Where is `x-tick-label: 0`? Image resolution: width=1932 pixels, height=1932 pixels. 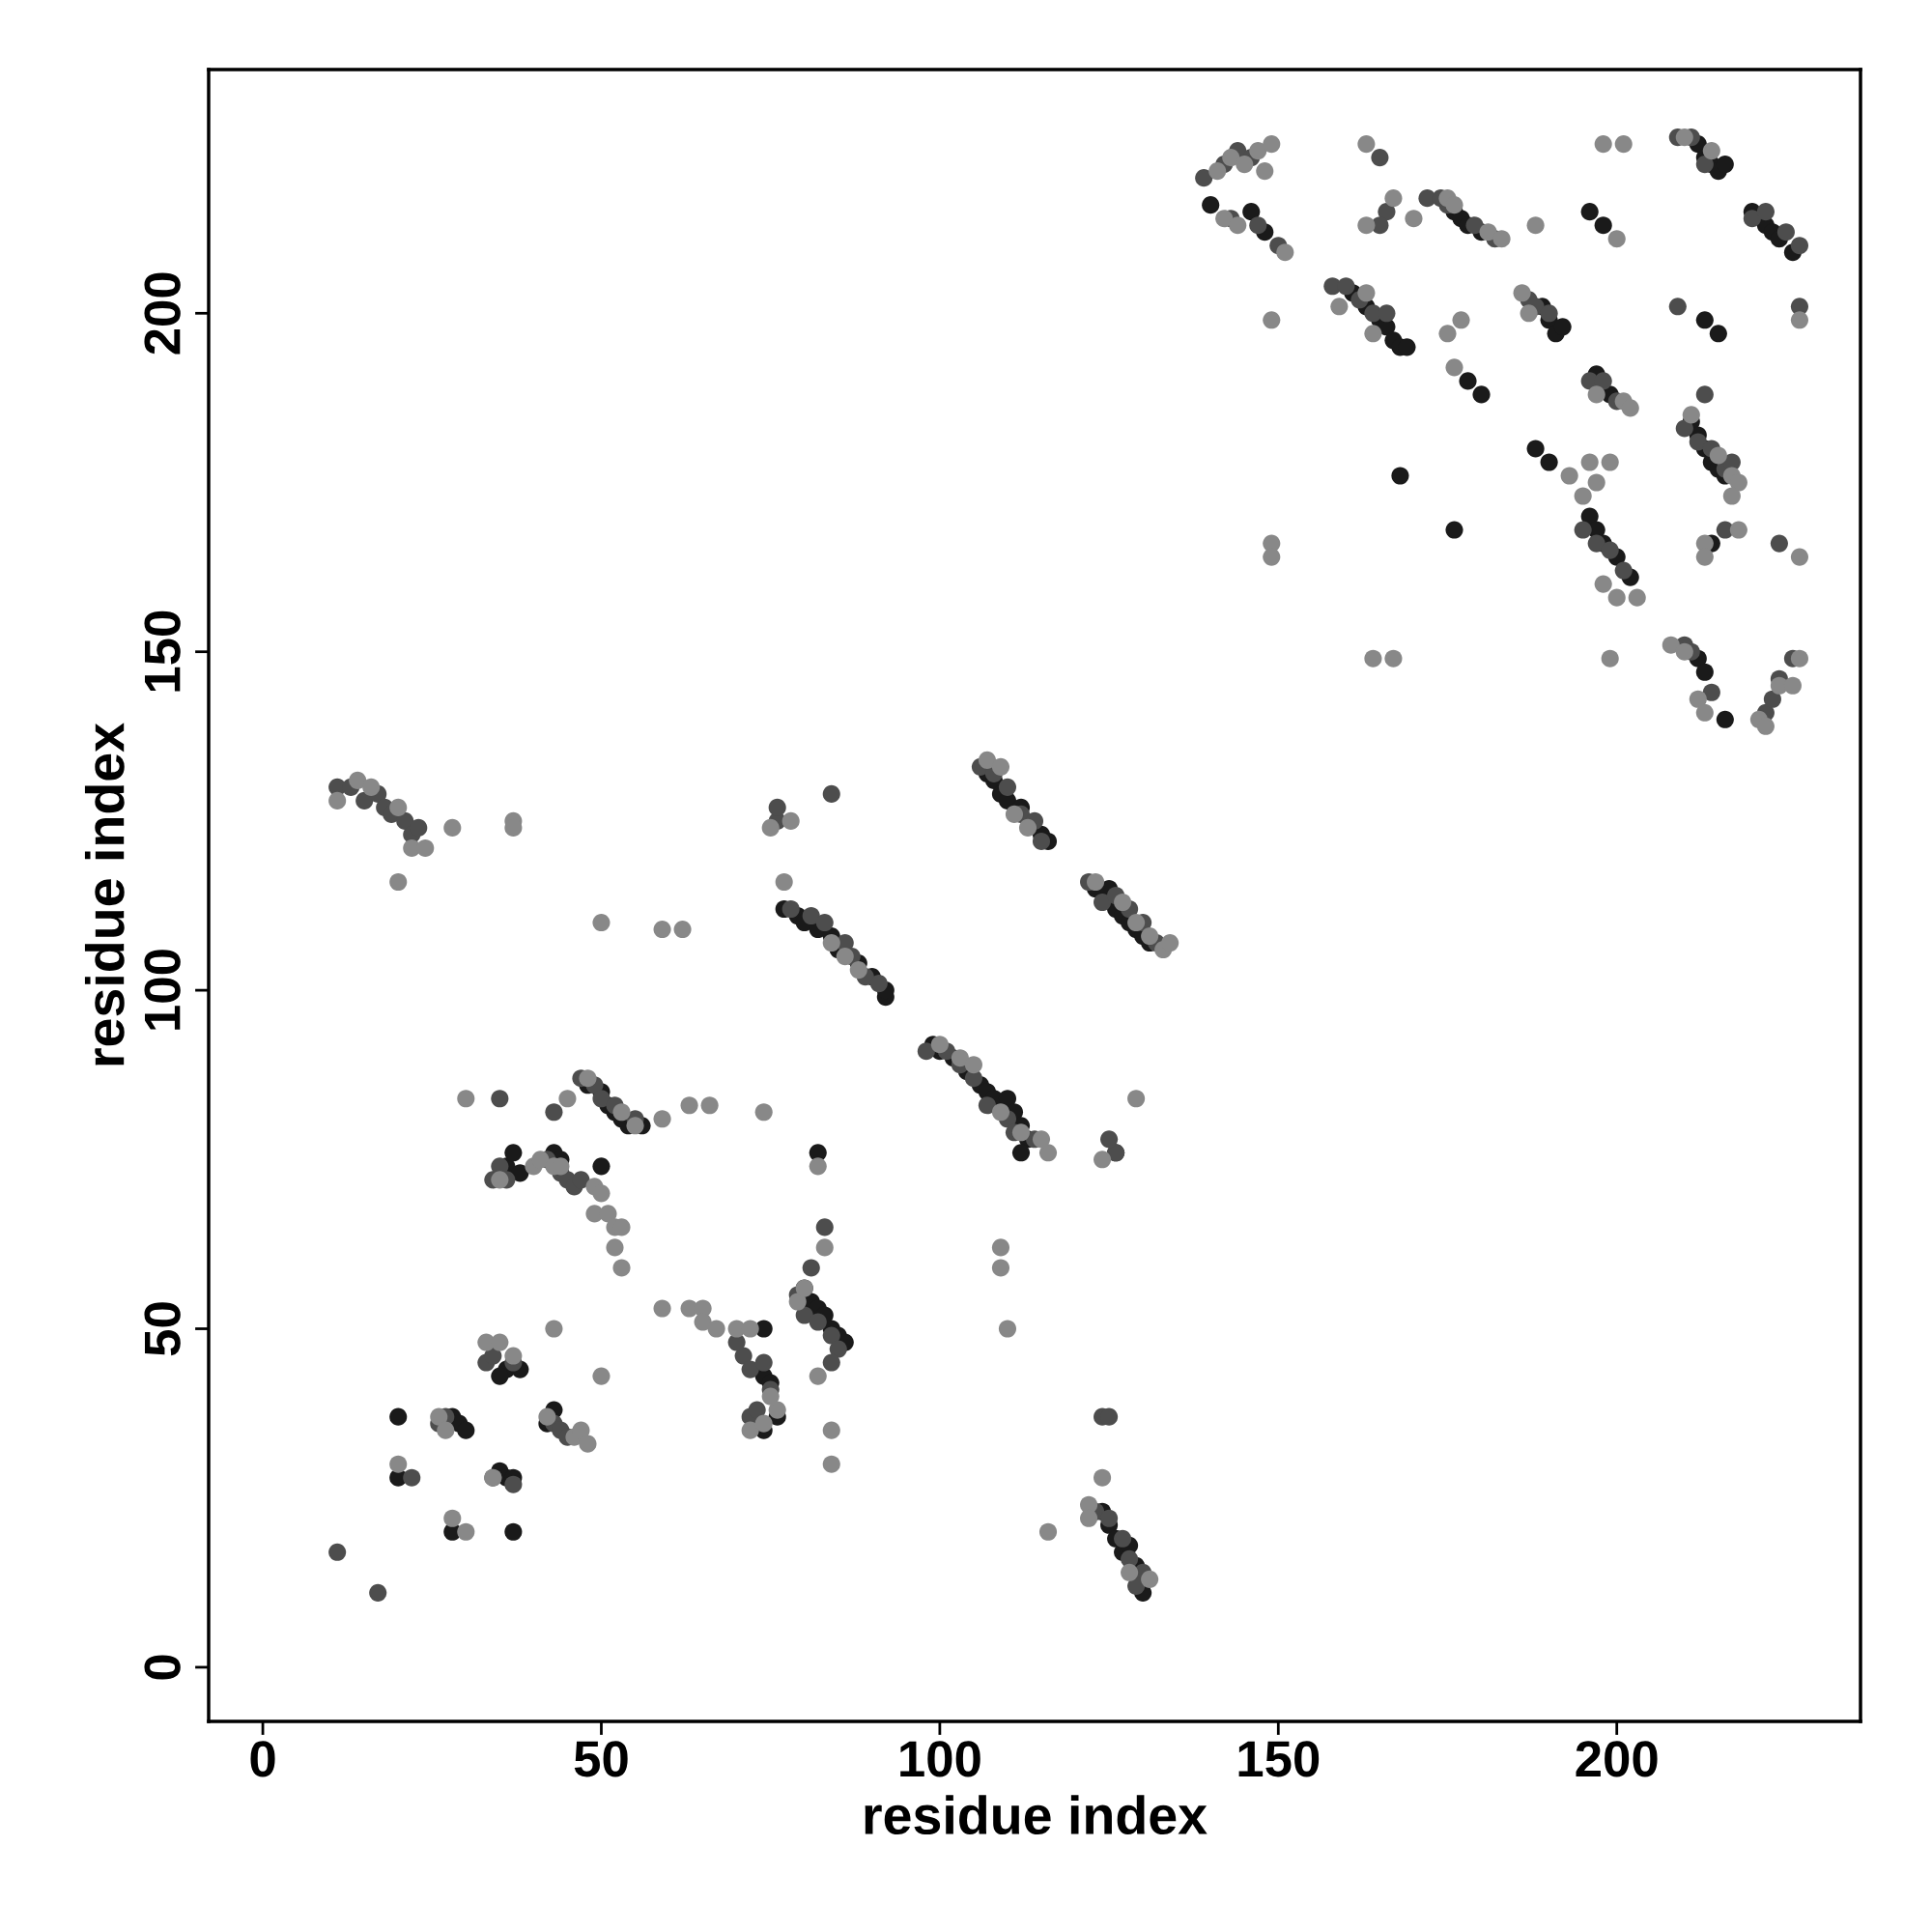
x-tick-label: 0 is located at coordinates (262, 1759).